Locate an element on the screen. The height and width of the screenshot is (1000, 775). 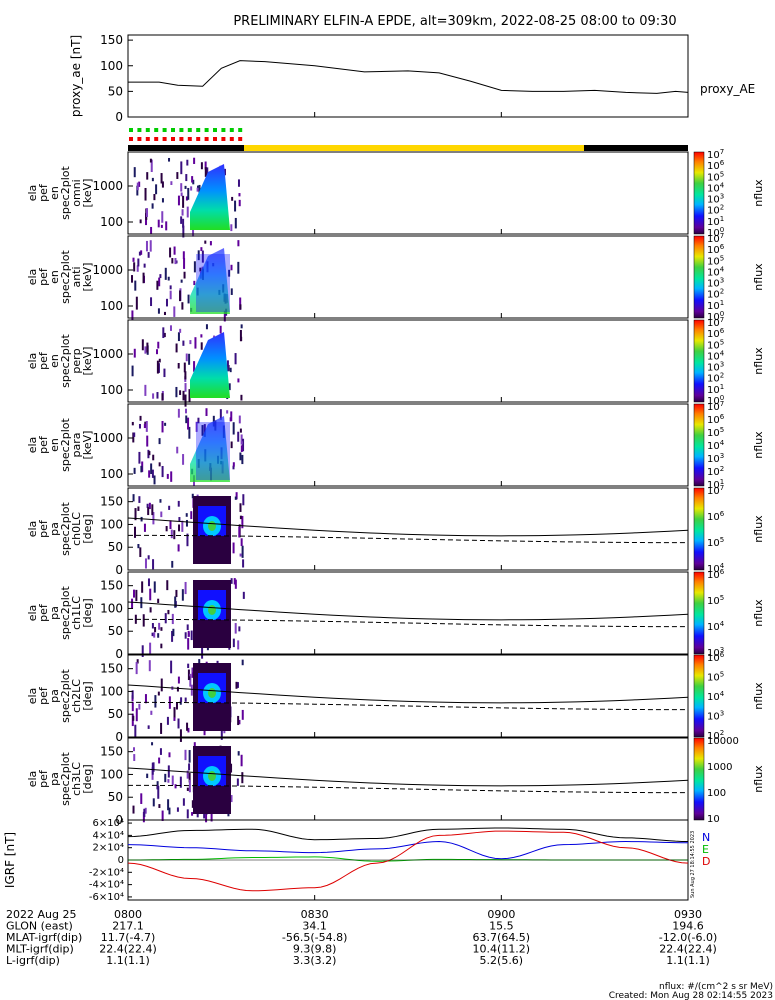
footer-row-label: MLT-igrf(dip) is located at coordinates (40, 949).